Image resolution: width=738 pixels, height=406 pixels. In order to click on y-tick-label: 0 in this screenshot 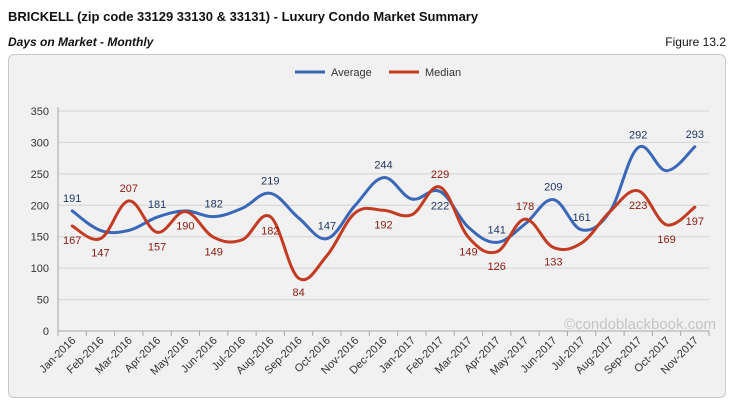, I will do `click(46, 332)`.